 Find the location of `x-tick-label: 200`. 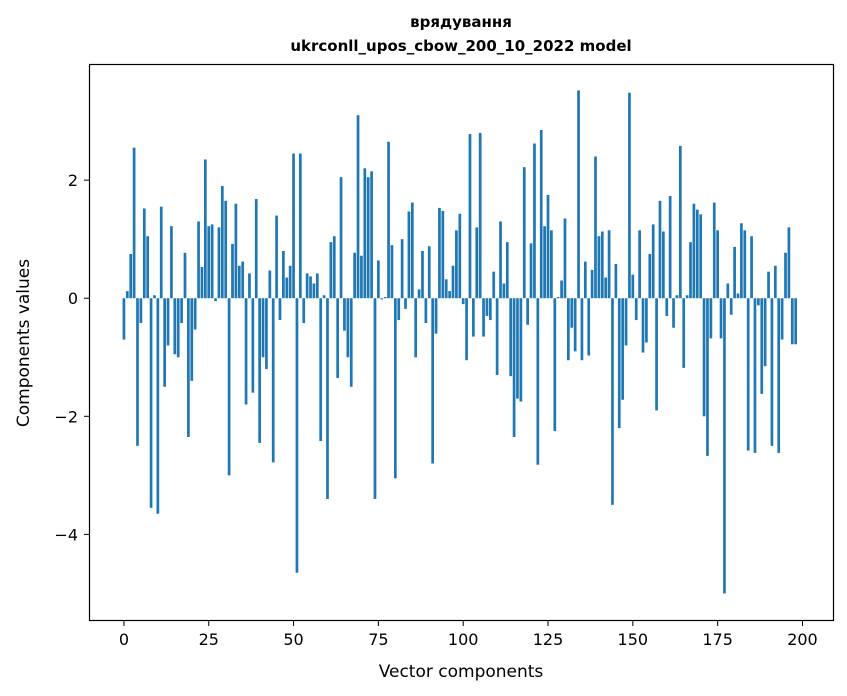

x-tick-label: 200 is located at coordinates (802, 639).